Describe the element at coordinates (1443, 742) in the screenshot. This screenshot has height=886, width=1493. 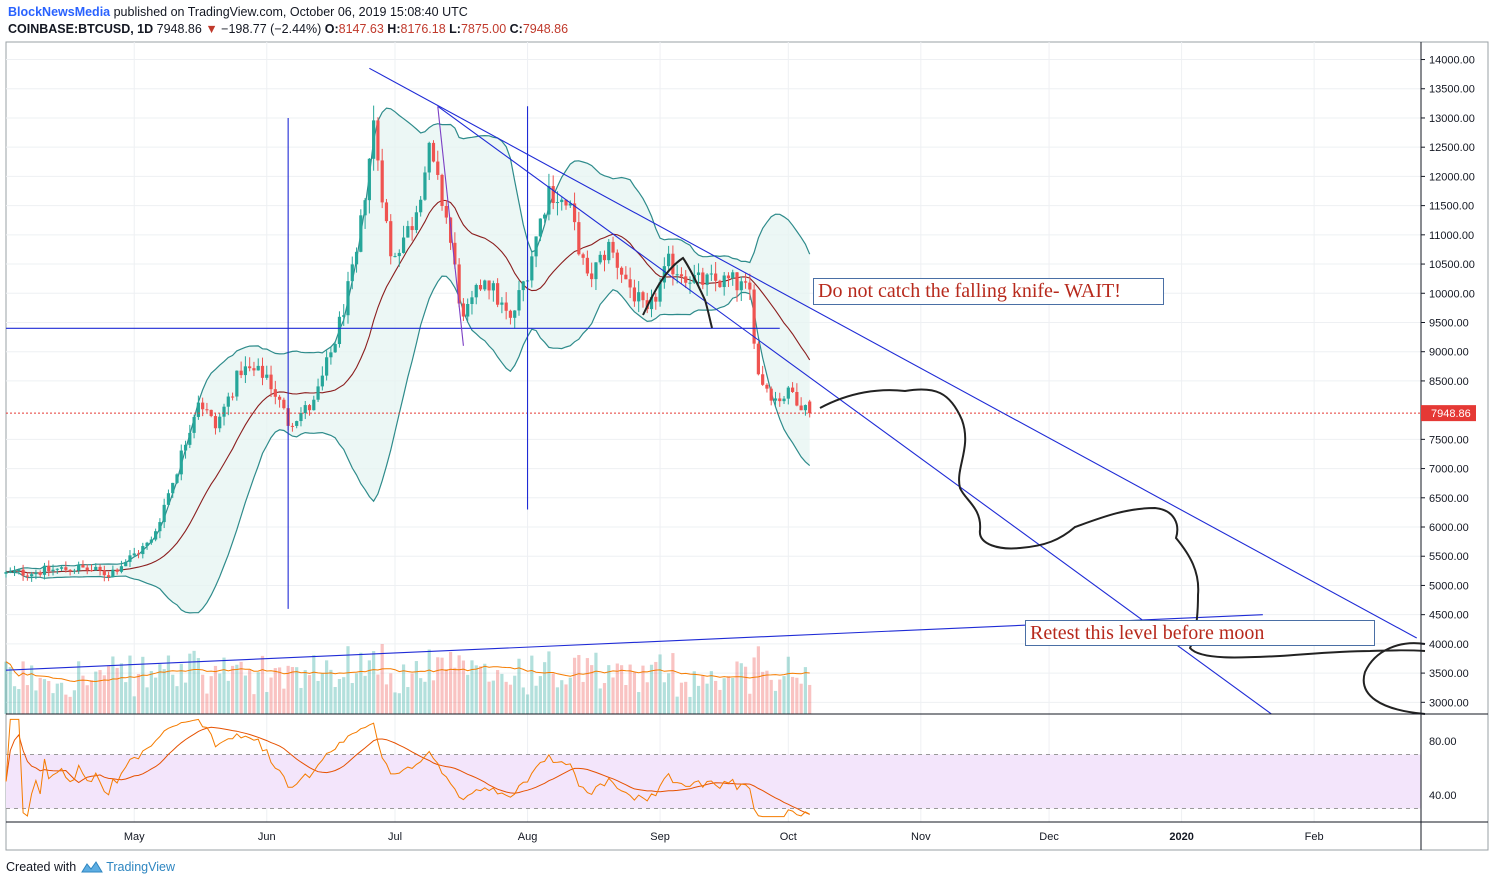
I see `rsi-tick-label: 80.00` at that location.